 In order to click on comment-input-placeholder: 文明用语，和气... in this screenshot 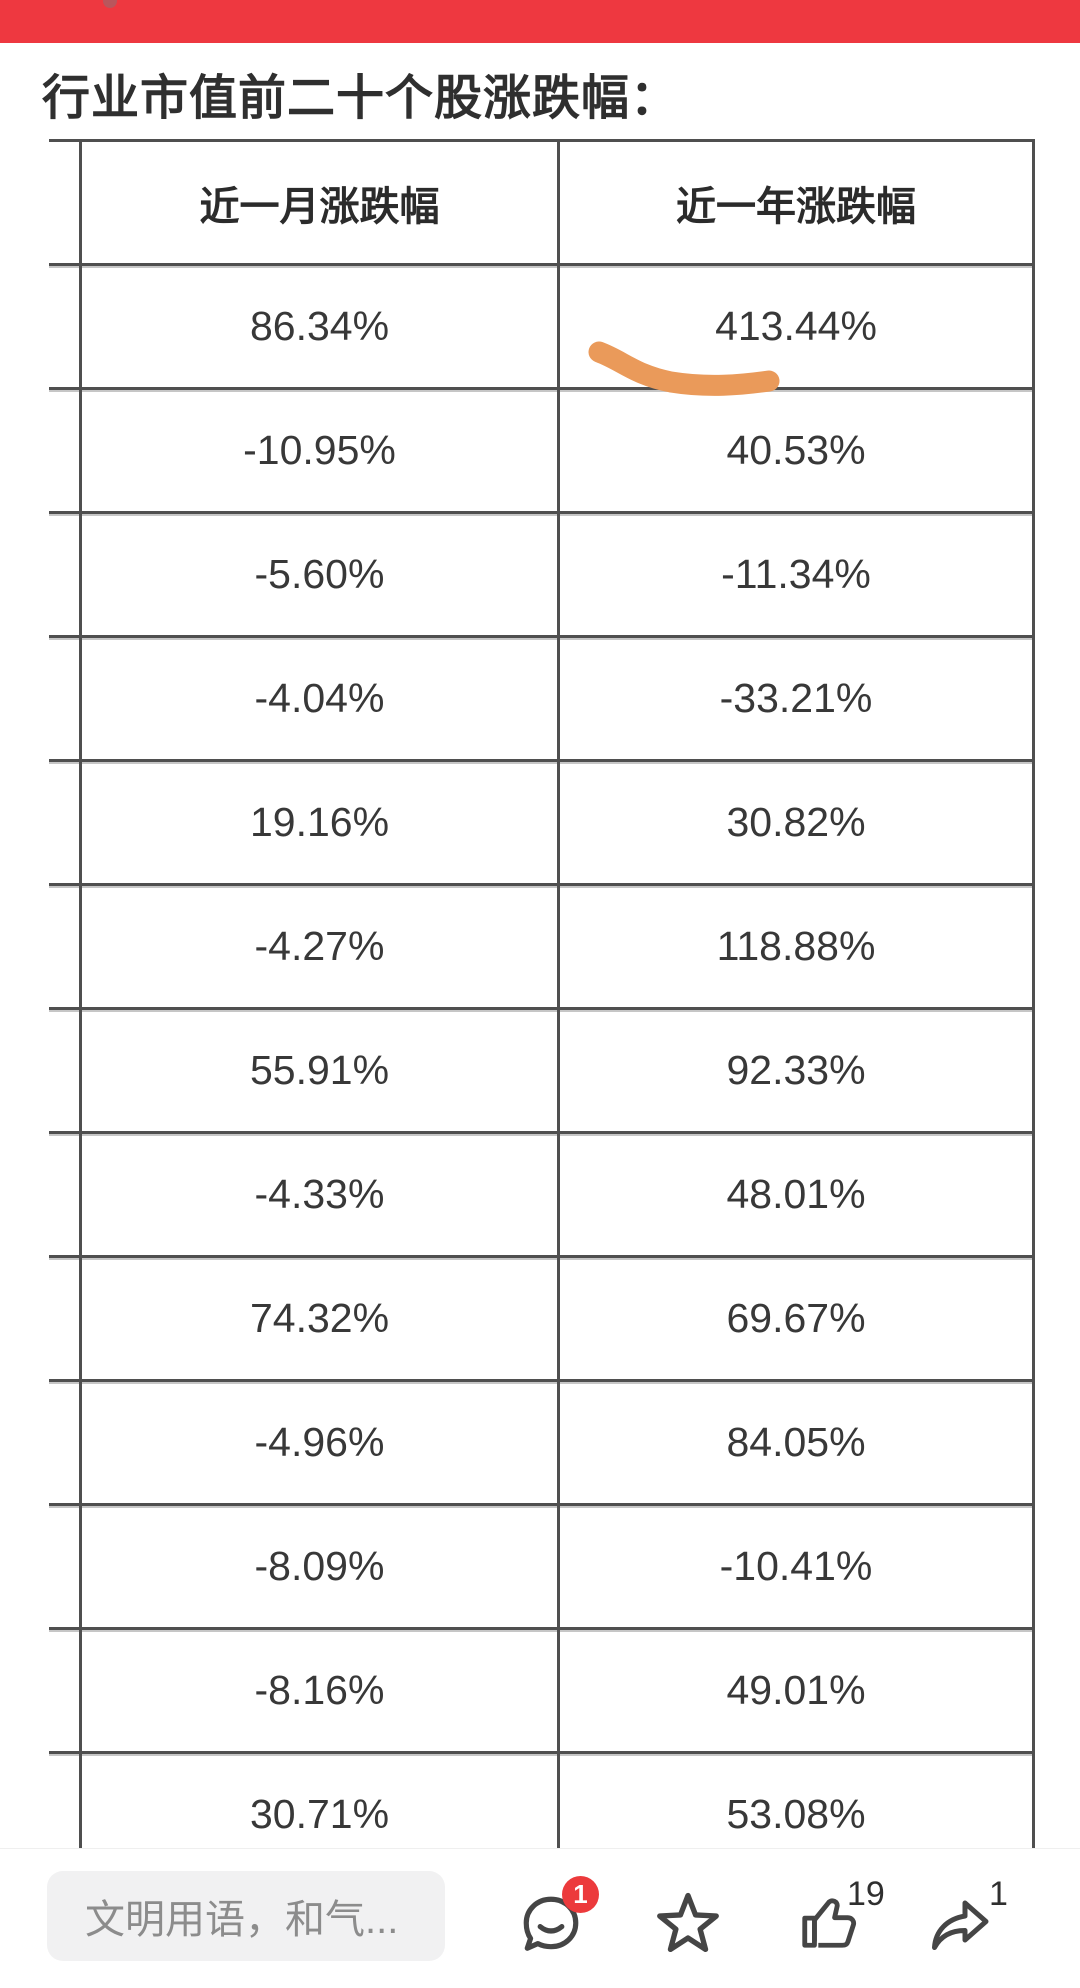, I will do `click(242, 1920)`.